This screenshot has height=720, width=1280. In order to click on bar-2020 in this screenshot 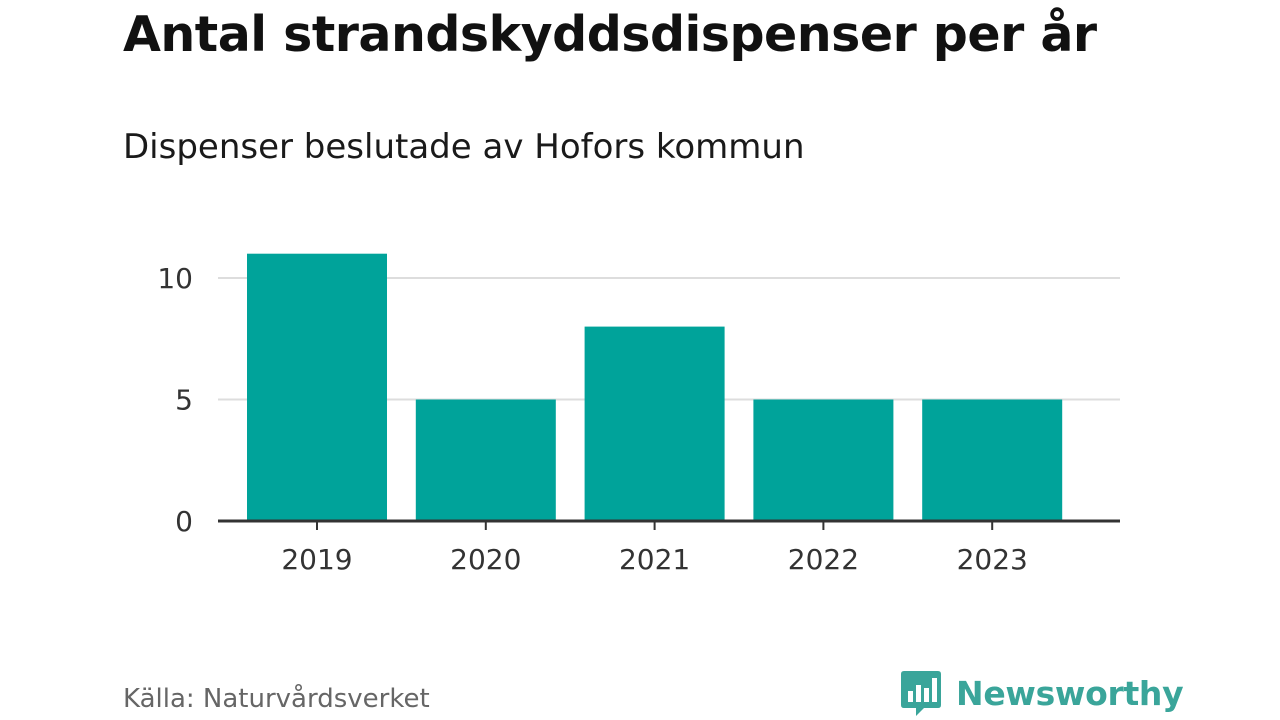, I will do `click(485, 460)`.